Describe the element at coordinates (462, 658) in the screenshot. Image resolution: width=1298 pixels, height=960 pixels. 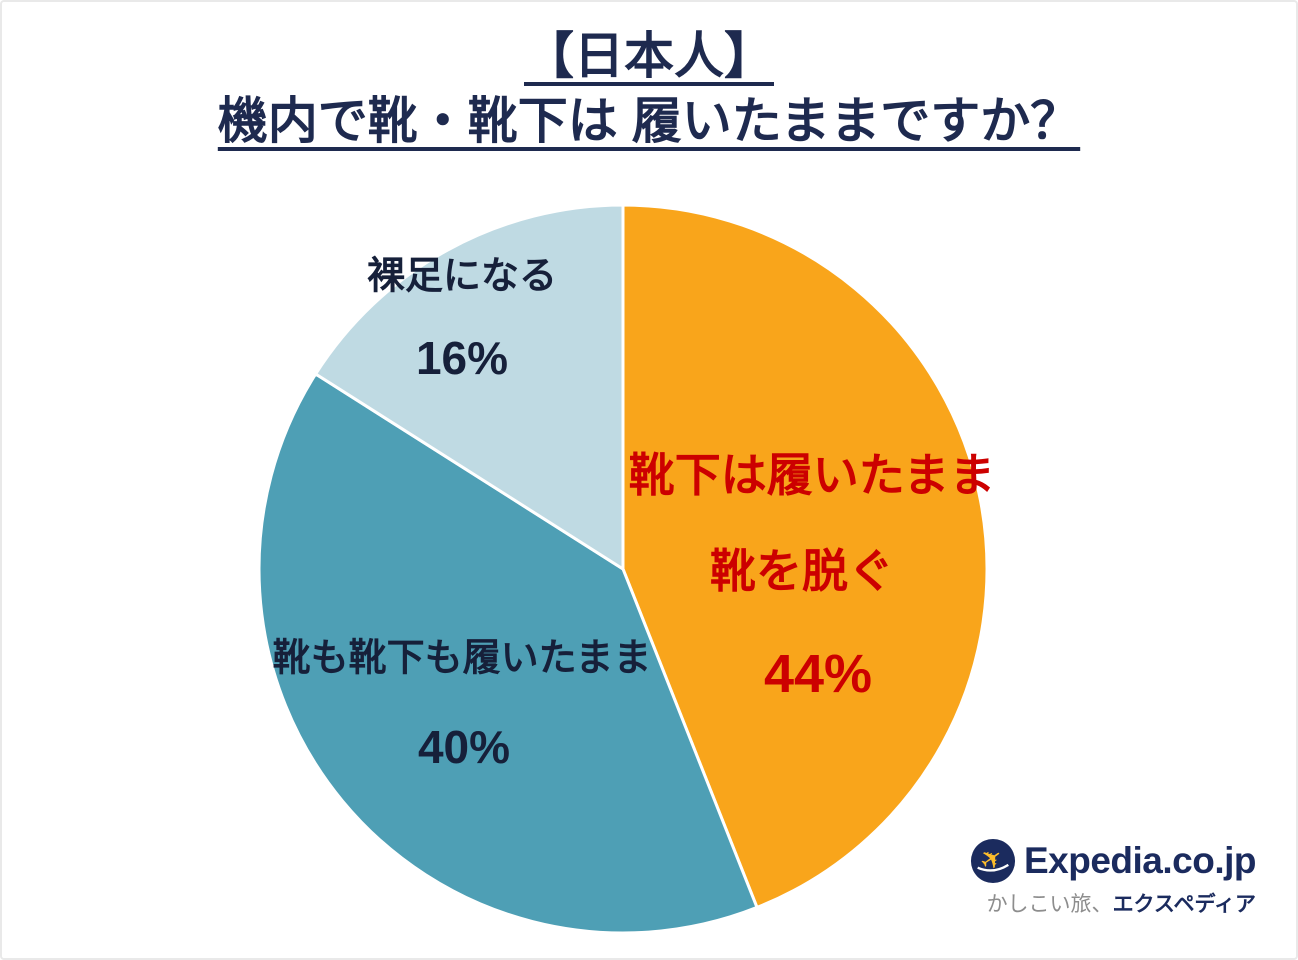
I see `slice-label-both-on: 靴も靴下も履いたまま` at that location.